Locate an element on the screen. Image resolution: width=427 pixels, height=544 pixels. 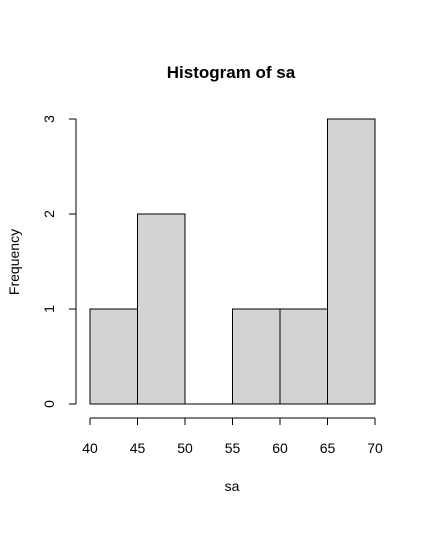
y-tick-label: 3 is located at coordinates (49, 119).